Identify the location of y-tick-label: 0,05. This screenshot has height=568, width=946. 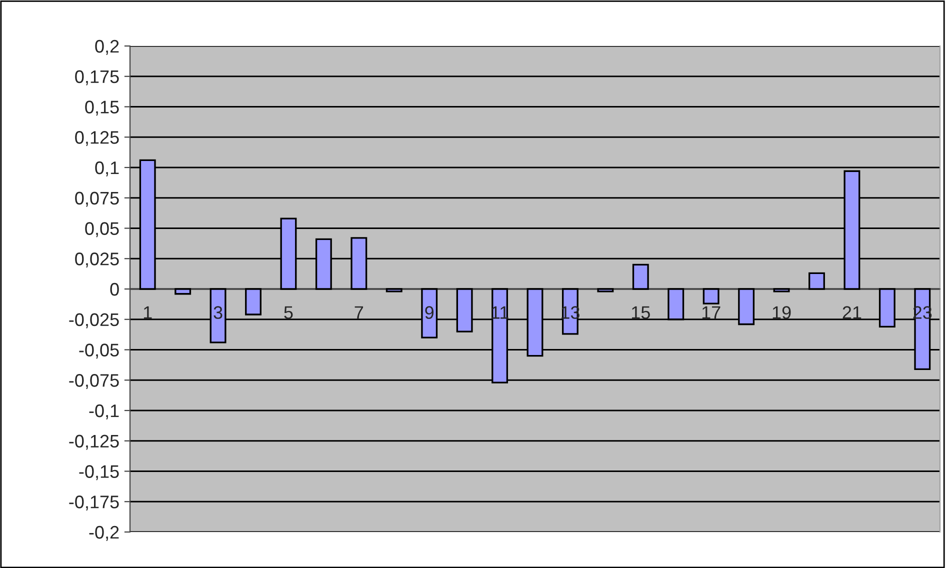
(102, 230).